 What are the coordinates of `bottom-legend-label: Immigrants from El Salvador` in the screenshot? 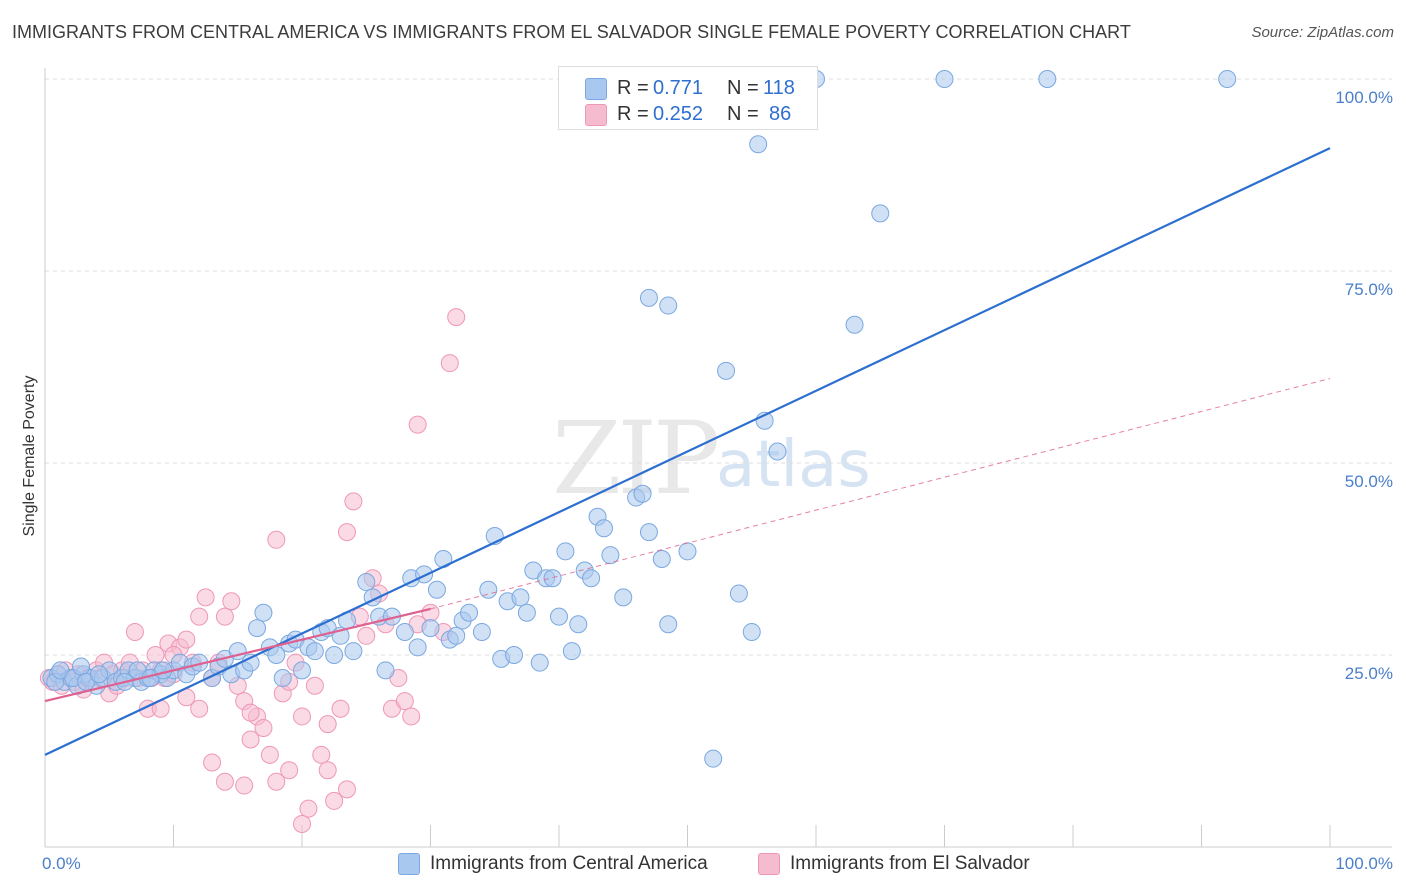 It's located at (910, 863).